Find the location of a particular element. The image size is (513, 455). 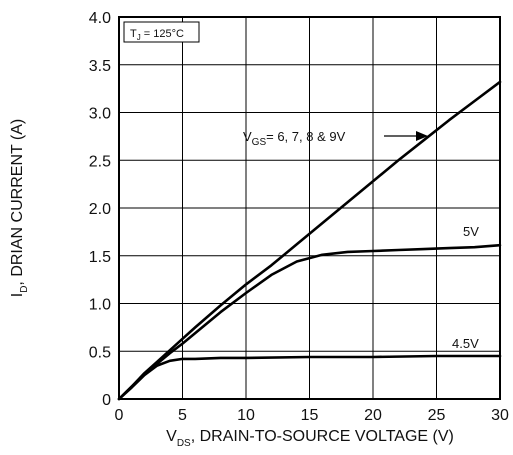

x-tick-label: 15 is located at coordinates (310, 415).